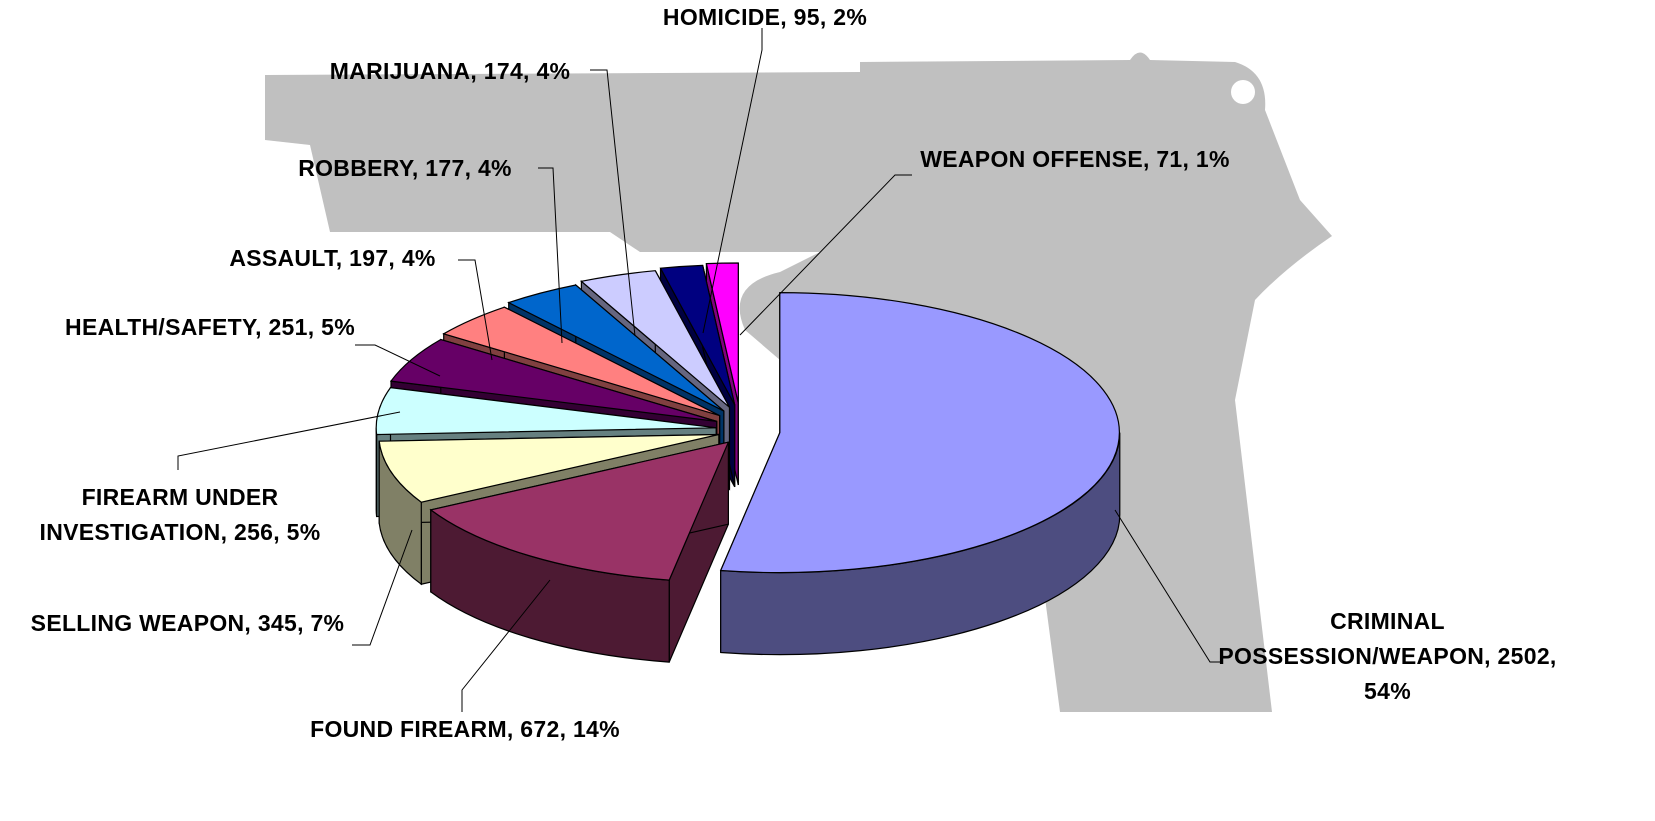 The image size is (1655, 821). What do you see at coordinates (450, 71) in the screenshot?
I see `slice-label: MARIJUANA, 174, 4%` at bounding box center [450, 71].